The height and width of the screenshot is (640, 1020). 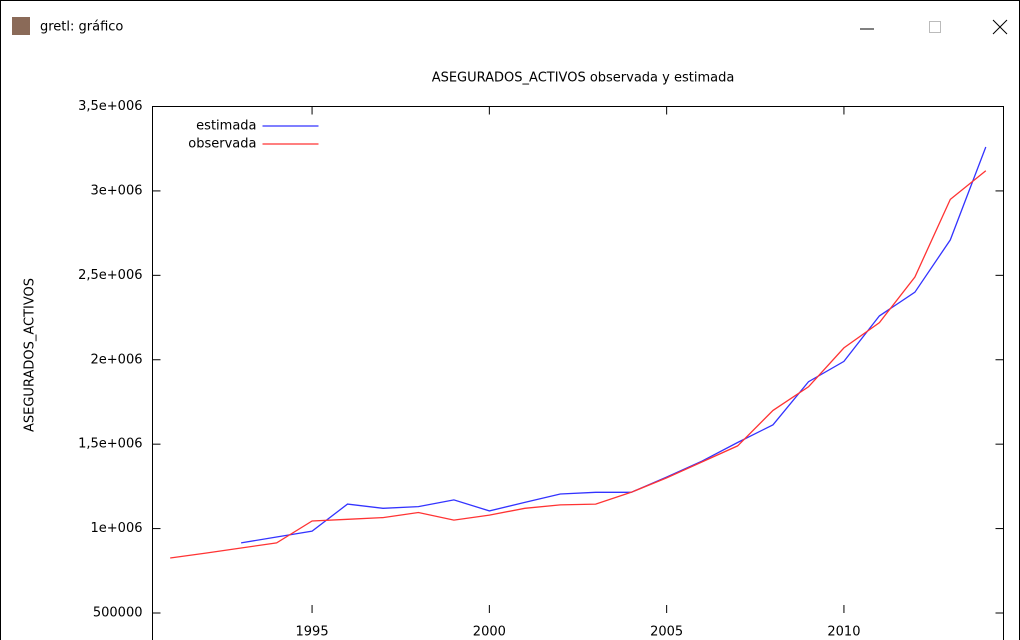 I want to click on x-tick-label: 1995, so click(x=312, y=632).